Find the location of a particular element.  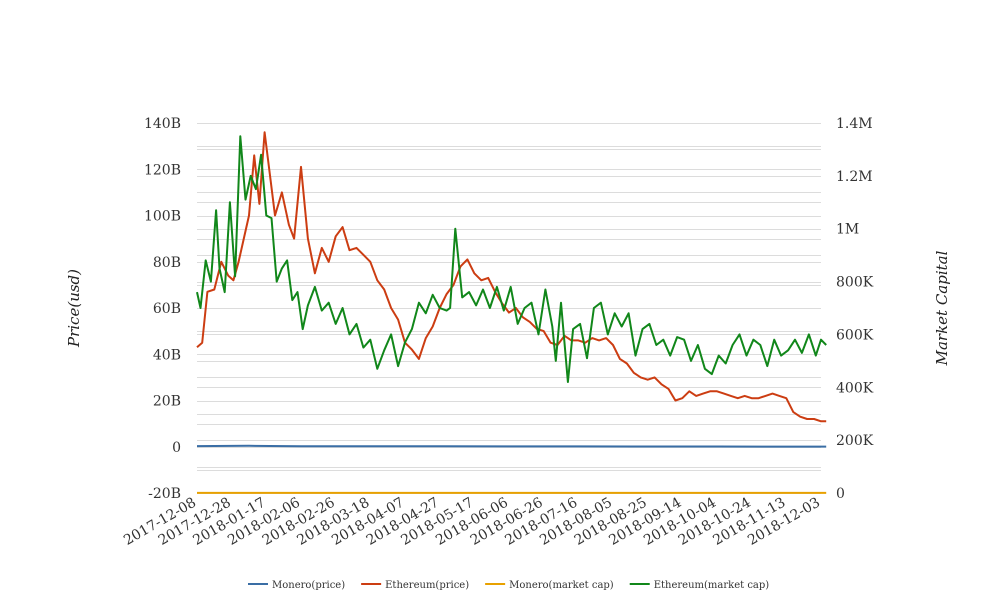

y-axis-right: 0 200K 400K 600K 800K 1M 1.2M 1.4M is located at coordinates (855, 309).